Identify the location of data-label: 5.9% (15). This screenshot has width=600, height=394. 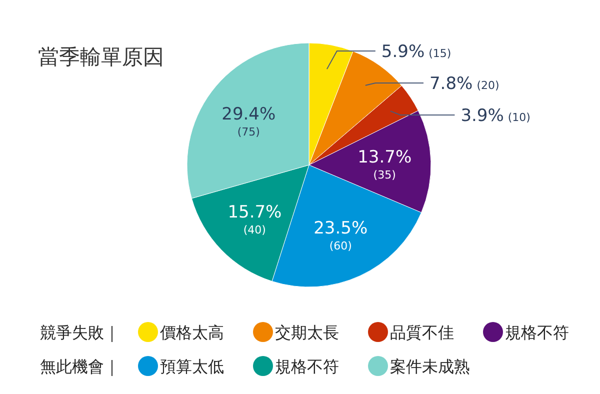
(416, 52).